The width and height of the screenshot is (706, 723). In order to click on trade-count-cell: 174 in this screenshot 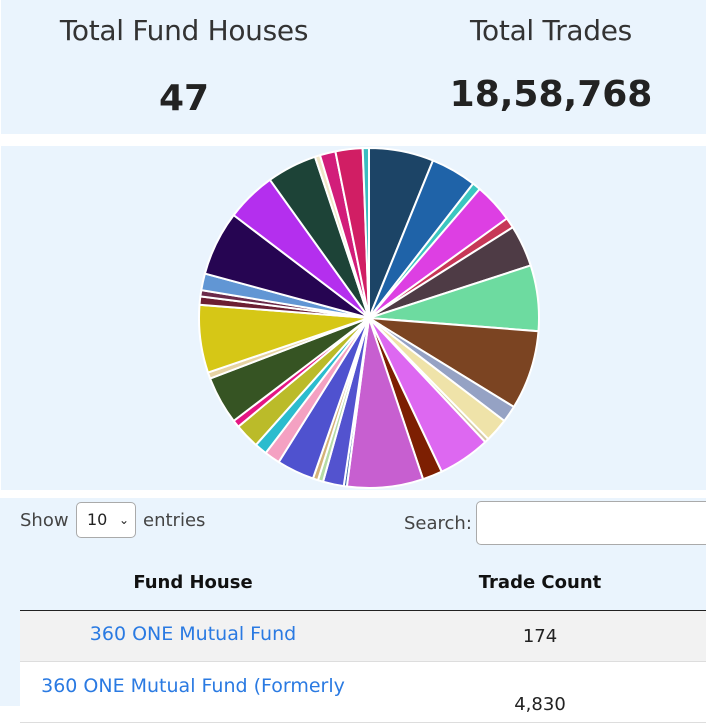, I will do `click(540, 636)`.